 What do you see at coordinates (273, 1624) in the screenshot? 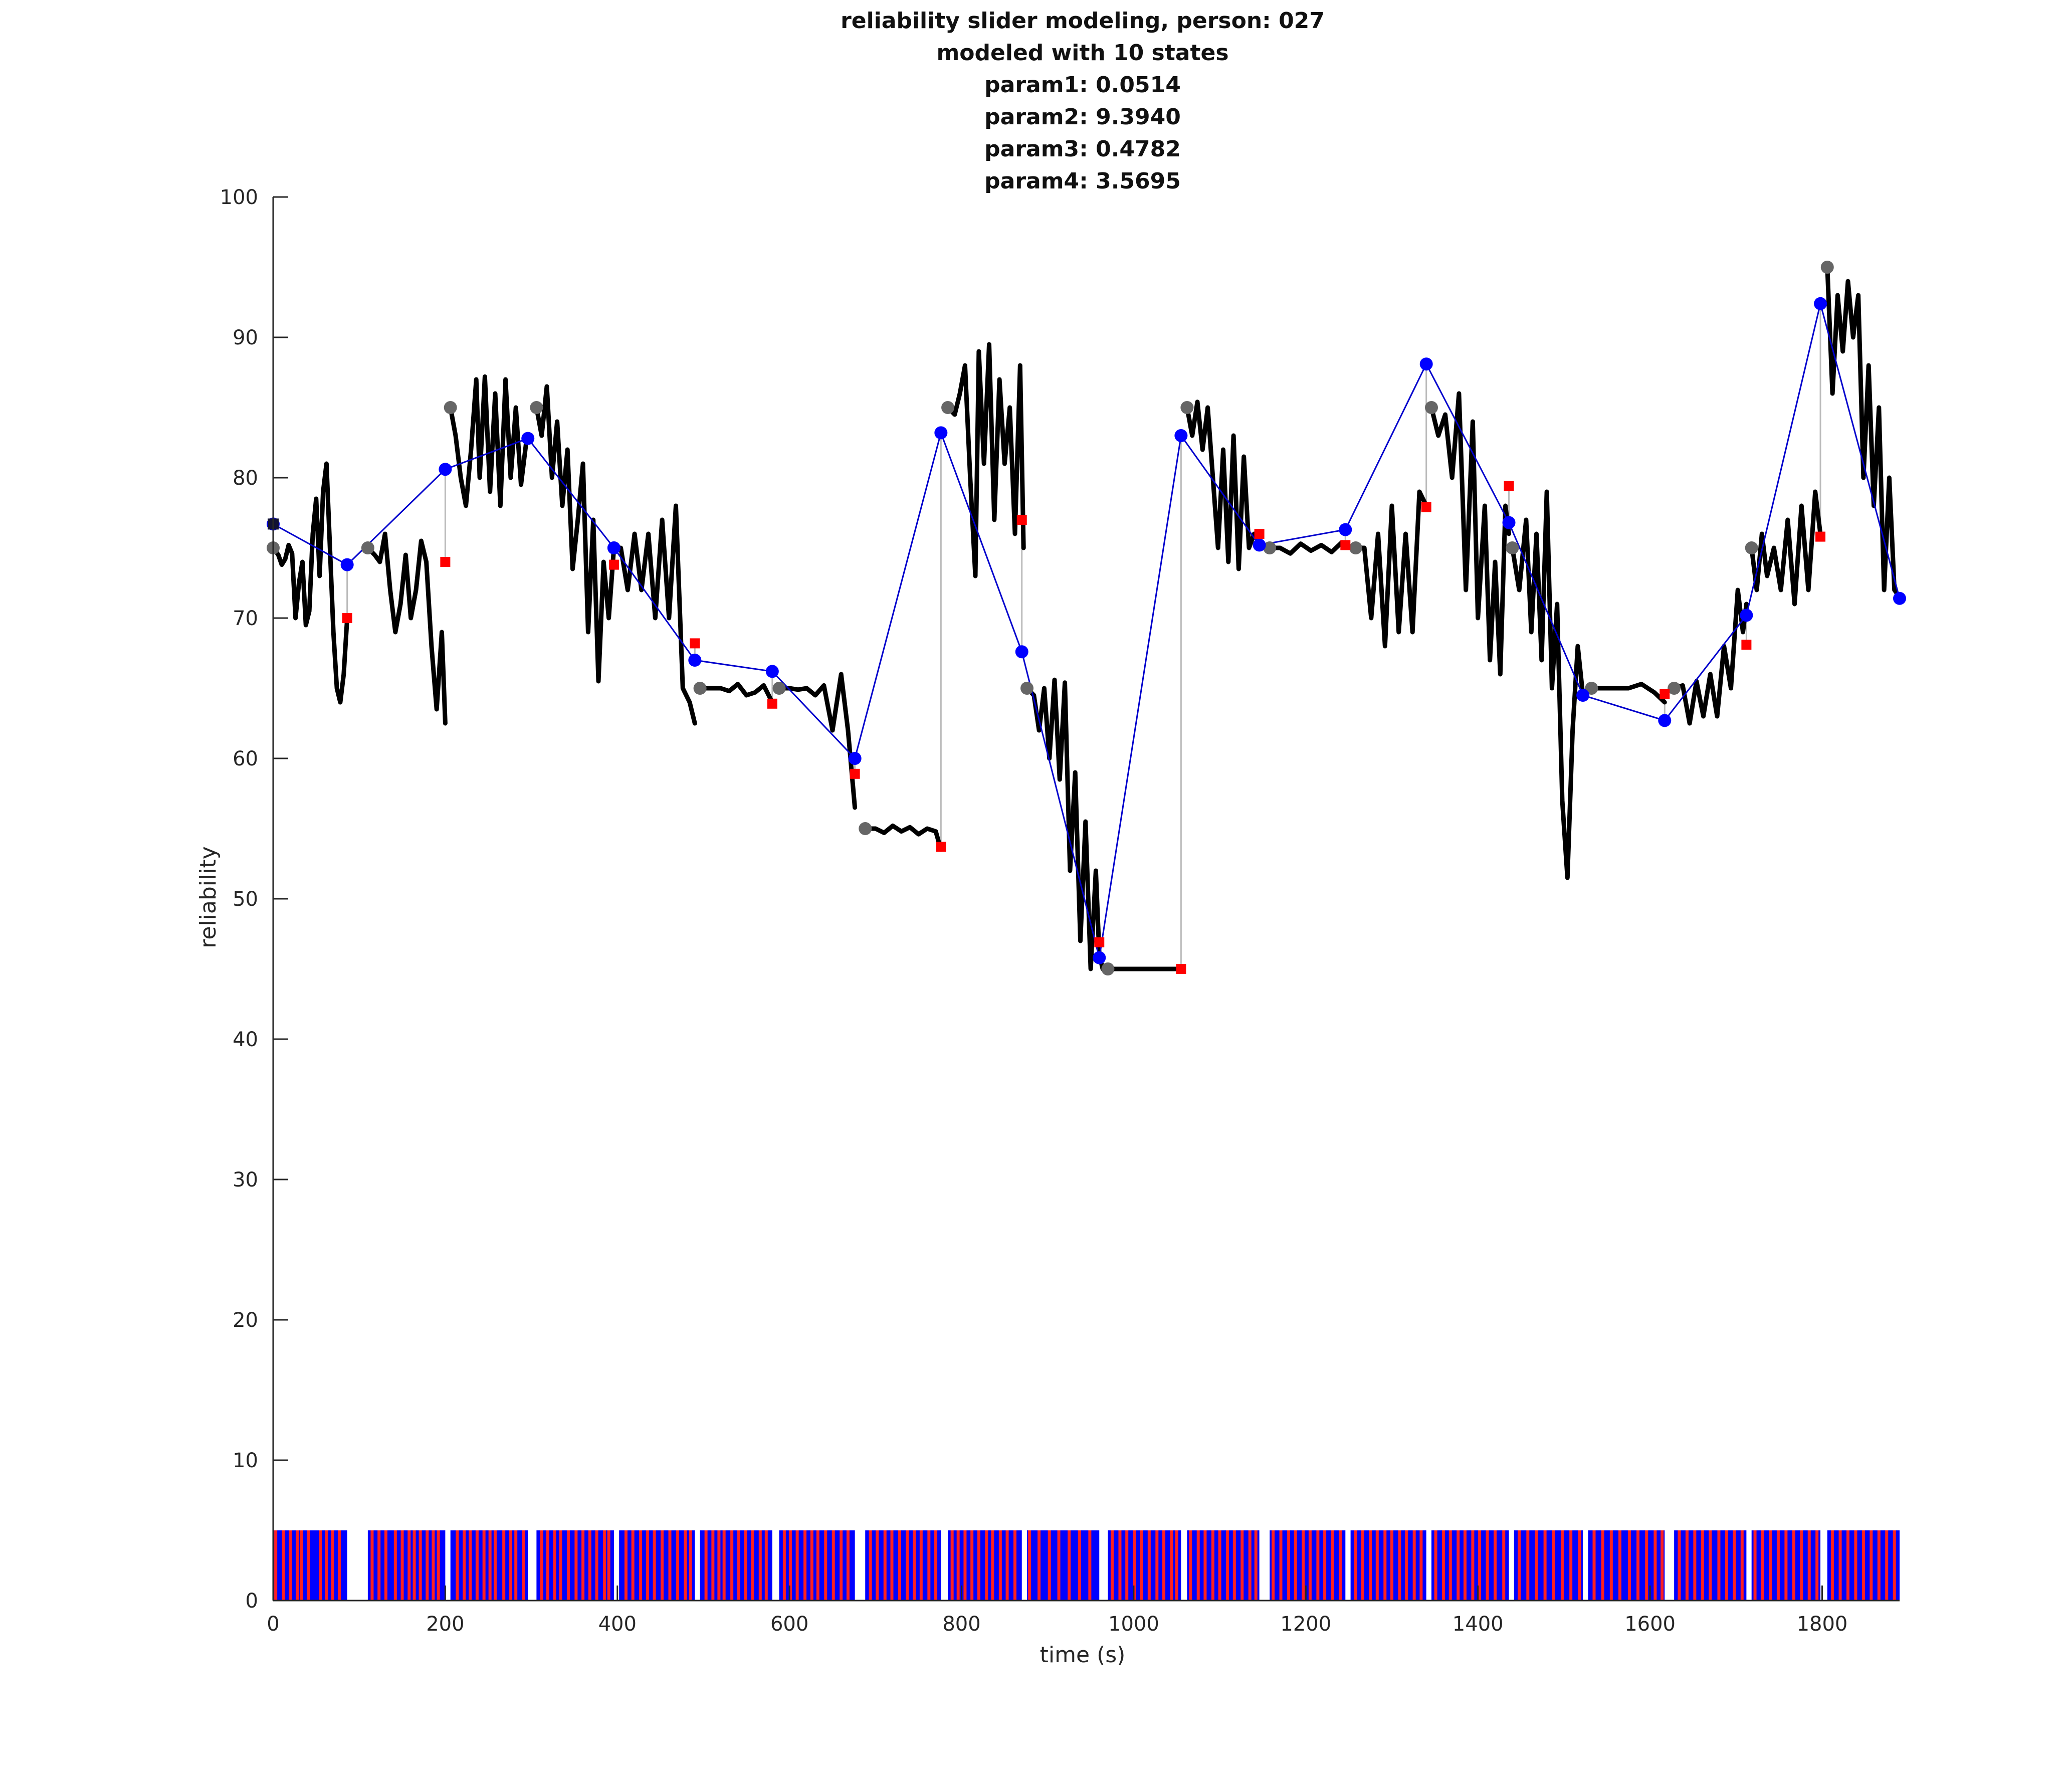
I see `x-tick-label-0: 0` at bounding box center [273, 1624].